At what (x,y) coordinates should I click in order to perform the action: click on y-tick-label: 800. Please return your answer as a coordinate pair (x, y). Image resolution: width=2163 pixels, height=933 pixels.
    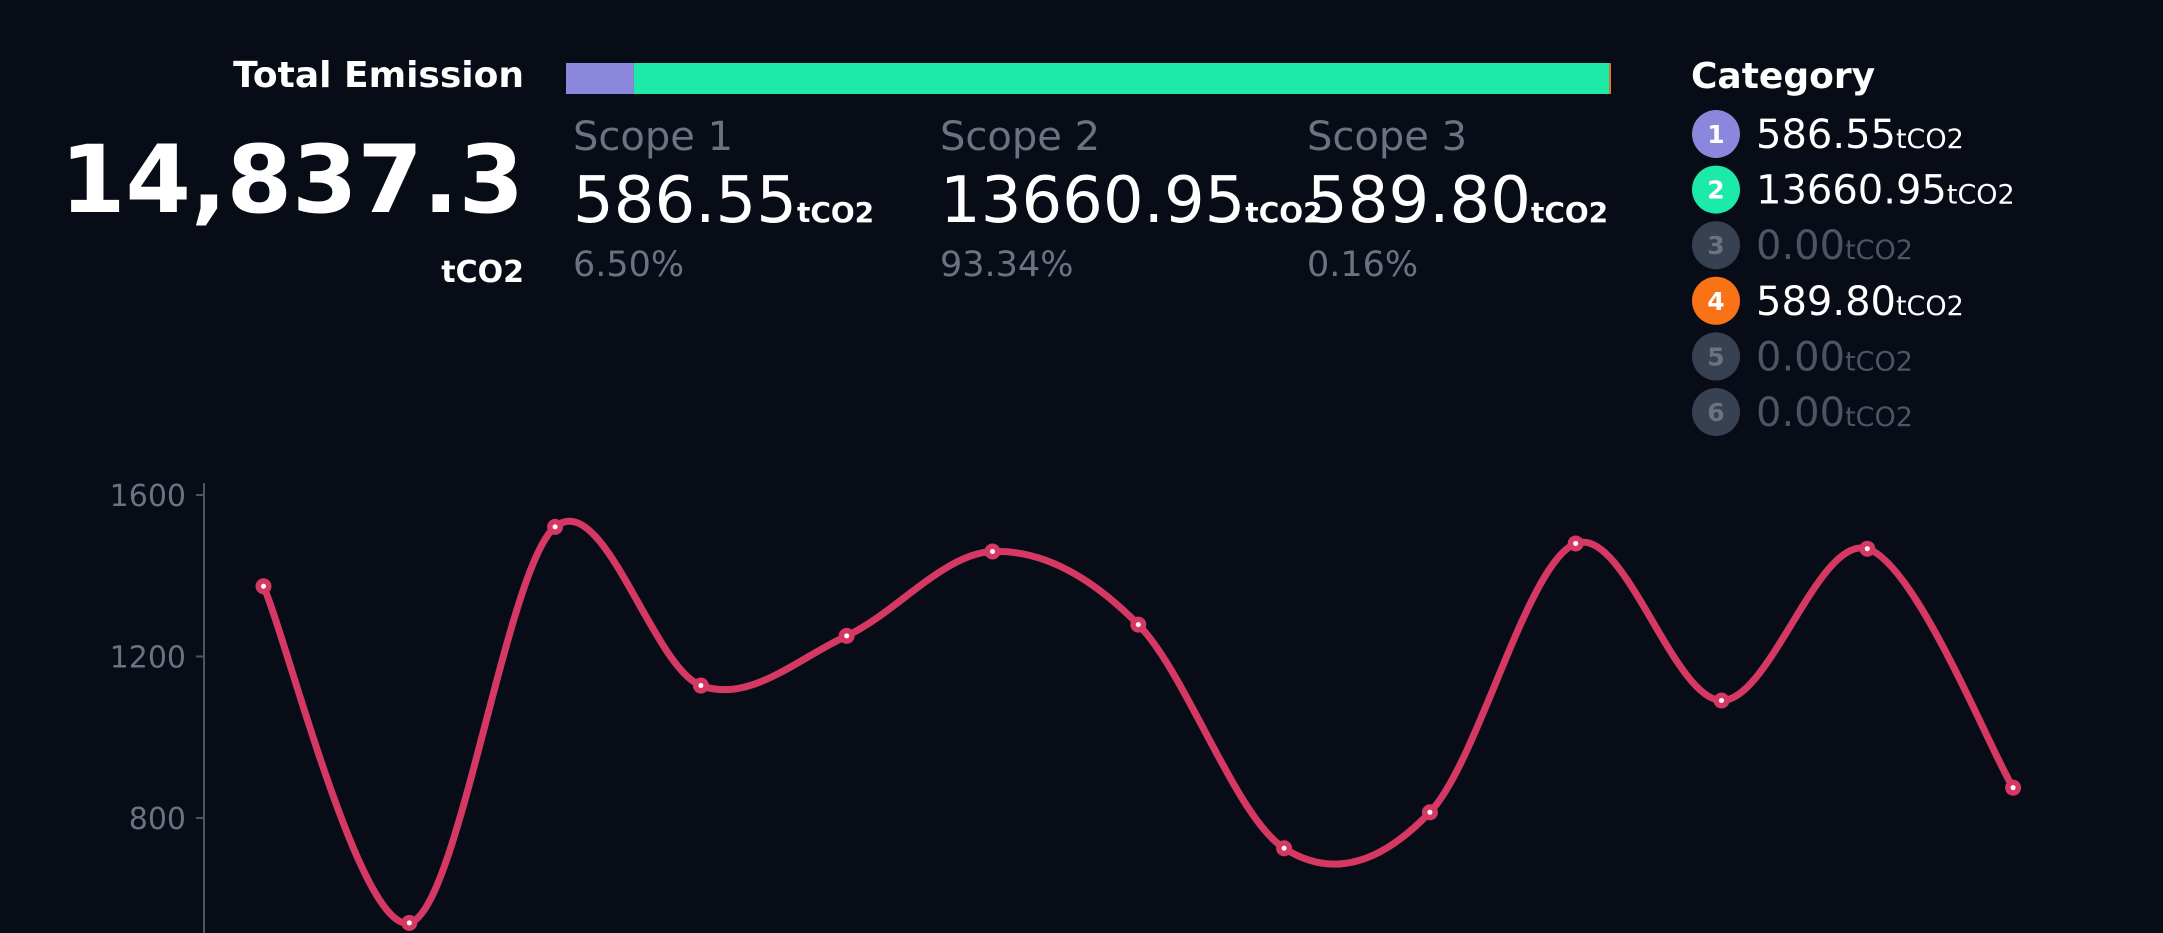
    Looking at the image, I should click on (157, 819).